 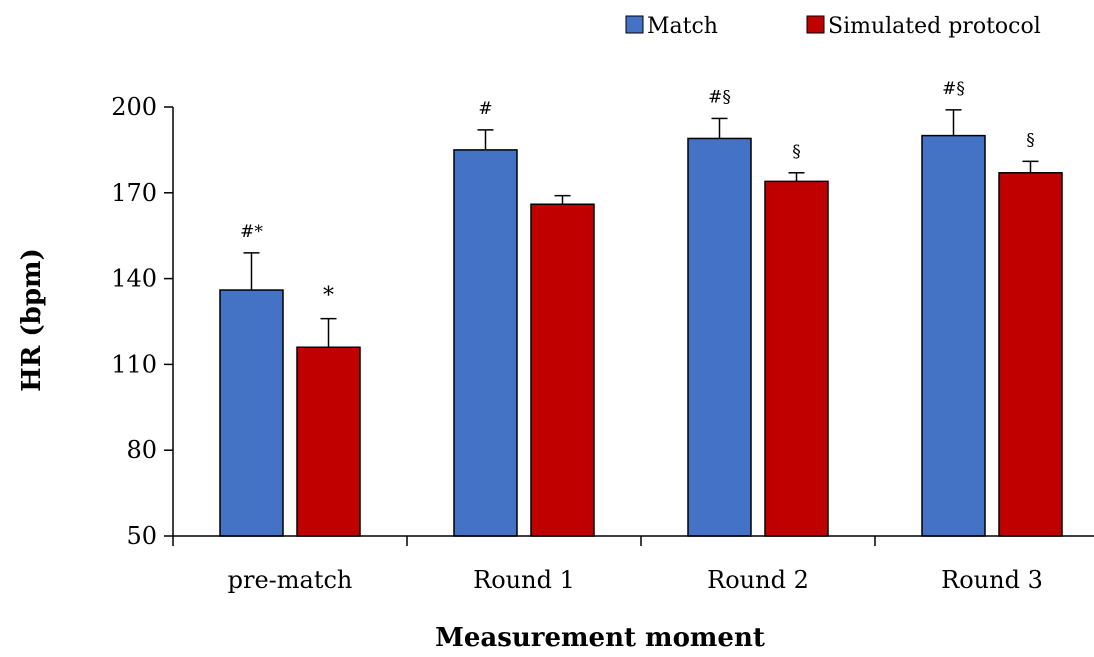 I want to click on y-tick-label: 200, so click(x=134, y=107).